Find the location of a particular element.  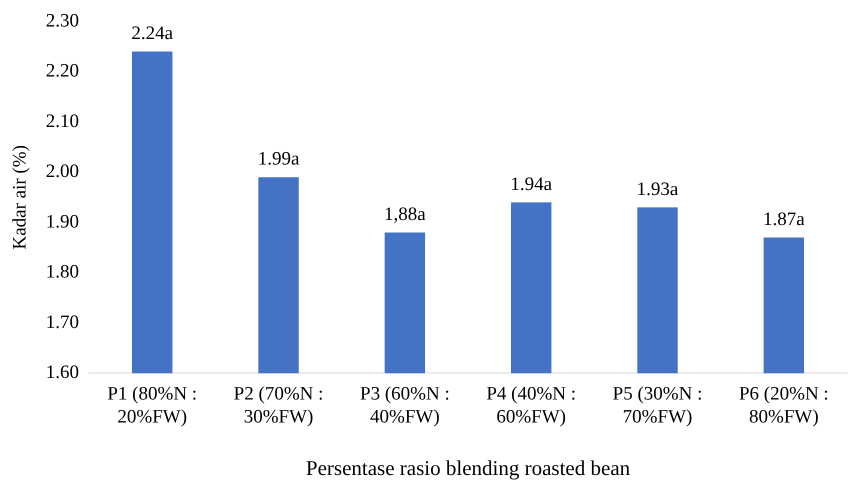

y-tick-label: 2.20 is located at coordinates (63, 71).